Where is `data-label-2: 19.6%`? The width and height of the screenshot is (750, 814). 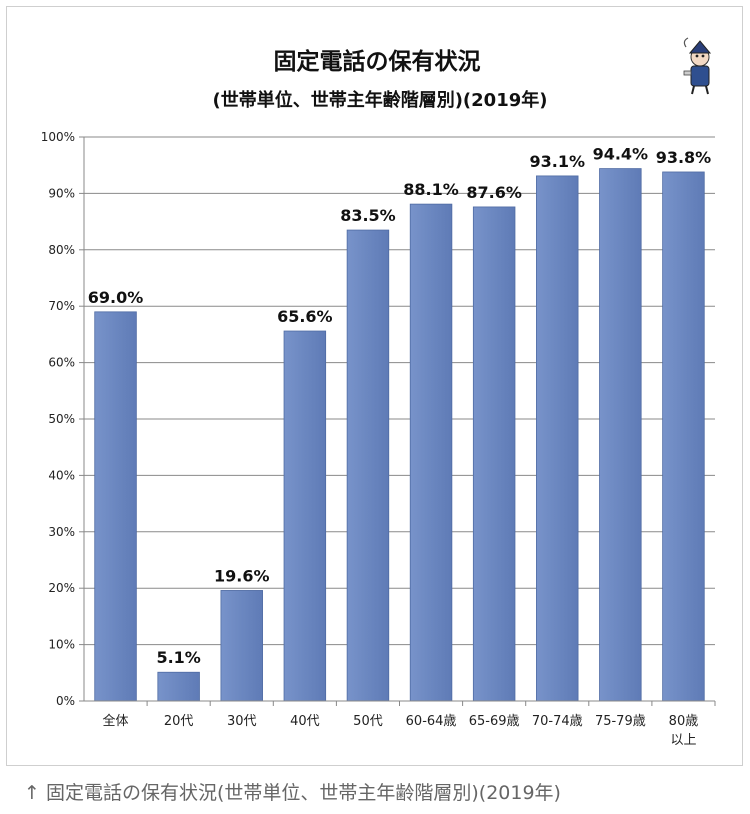
data-label-2: 19.6% is located at coordinates (242, 575).